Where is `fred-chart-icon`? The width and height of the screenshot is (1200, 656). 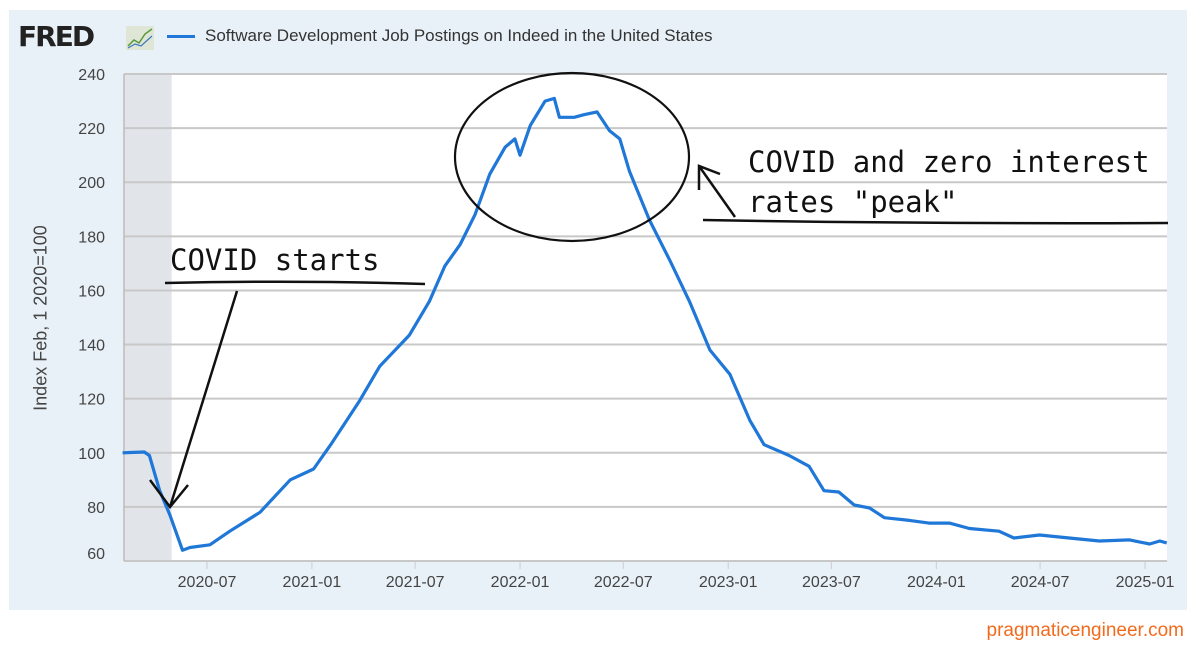
fred-chart-icon is located at coordinates (140, 38).